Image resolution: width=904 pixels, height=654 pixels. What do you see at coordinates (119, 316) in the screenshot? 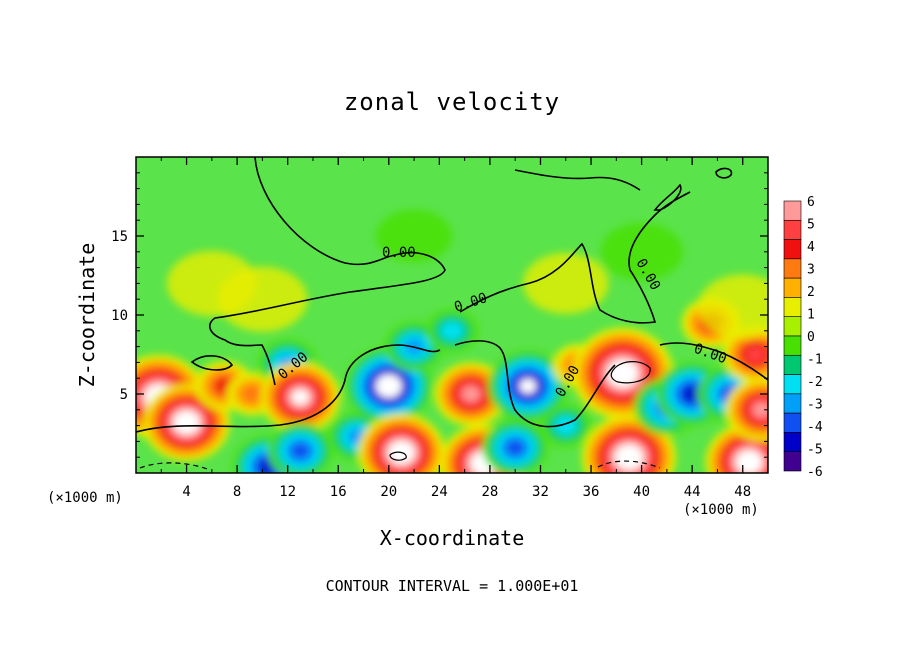
I see `y-tick-label: 10` at bounding box center [119, 316].